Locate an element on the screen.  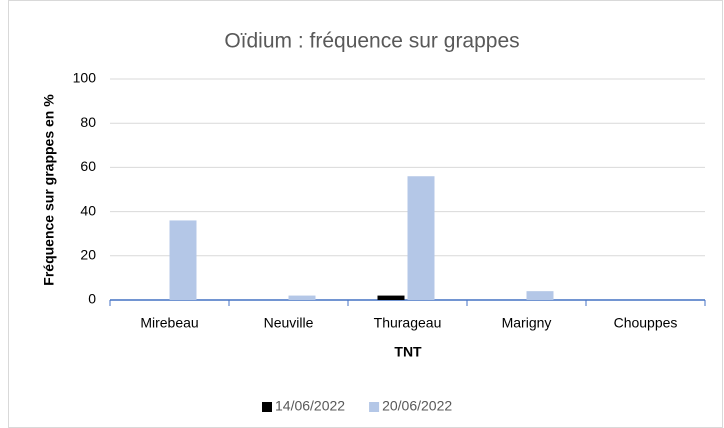
x-tick-label: Mirebeau is located at coordinates (169, 323).